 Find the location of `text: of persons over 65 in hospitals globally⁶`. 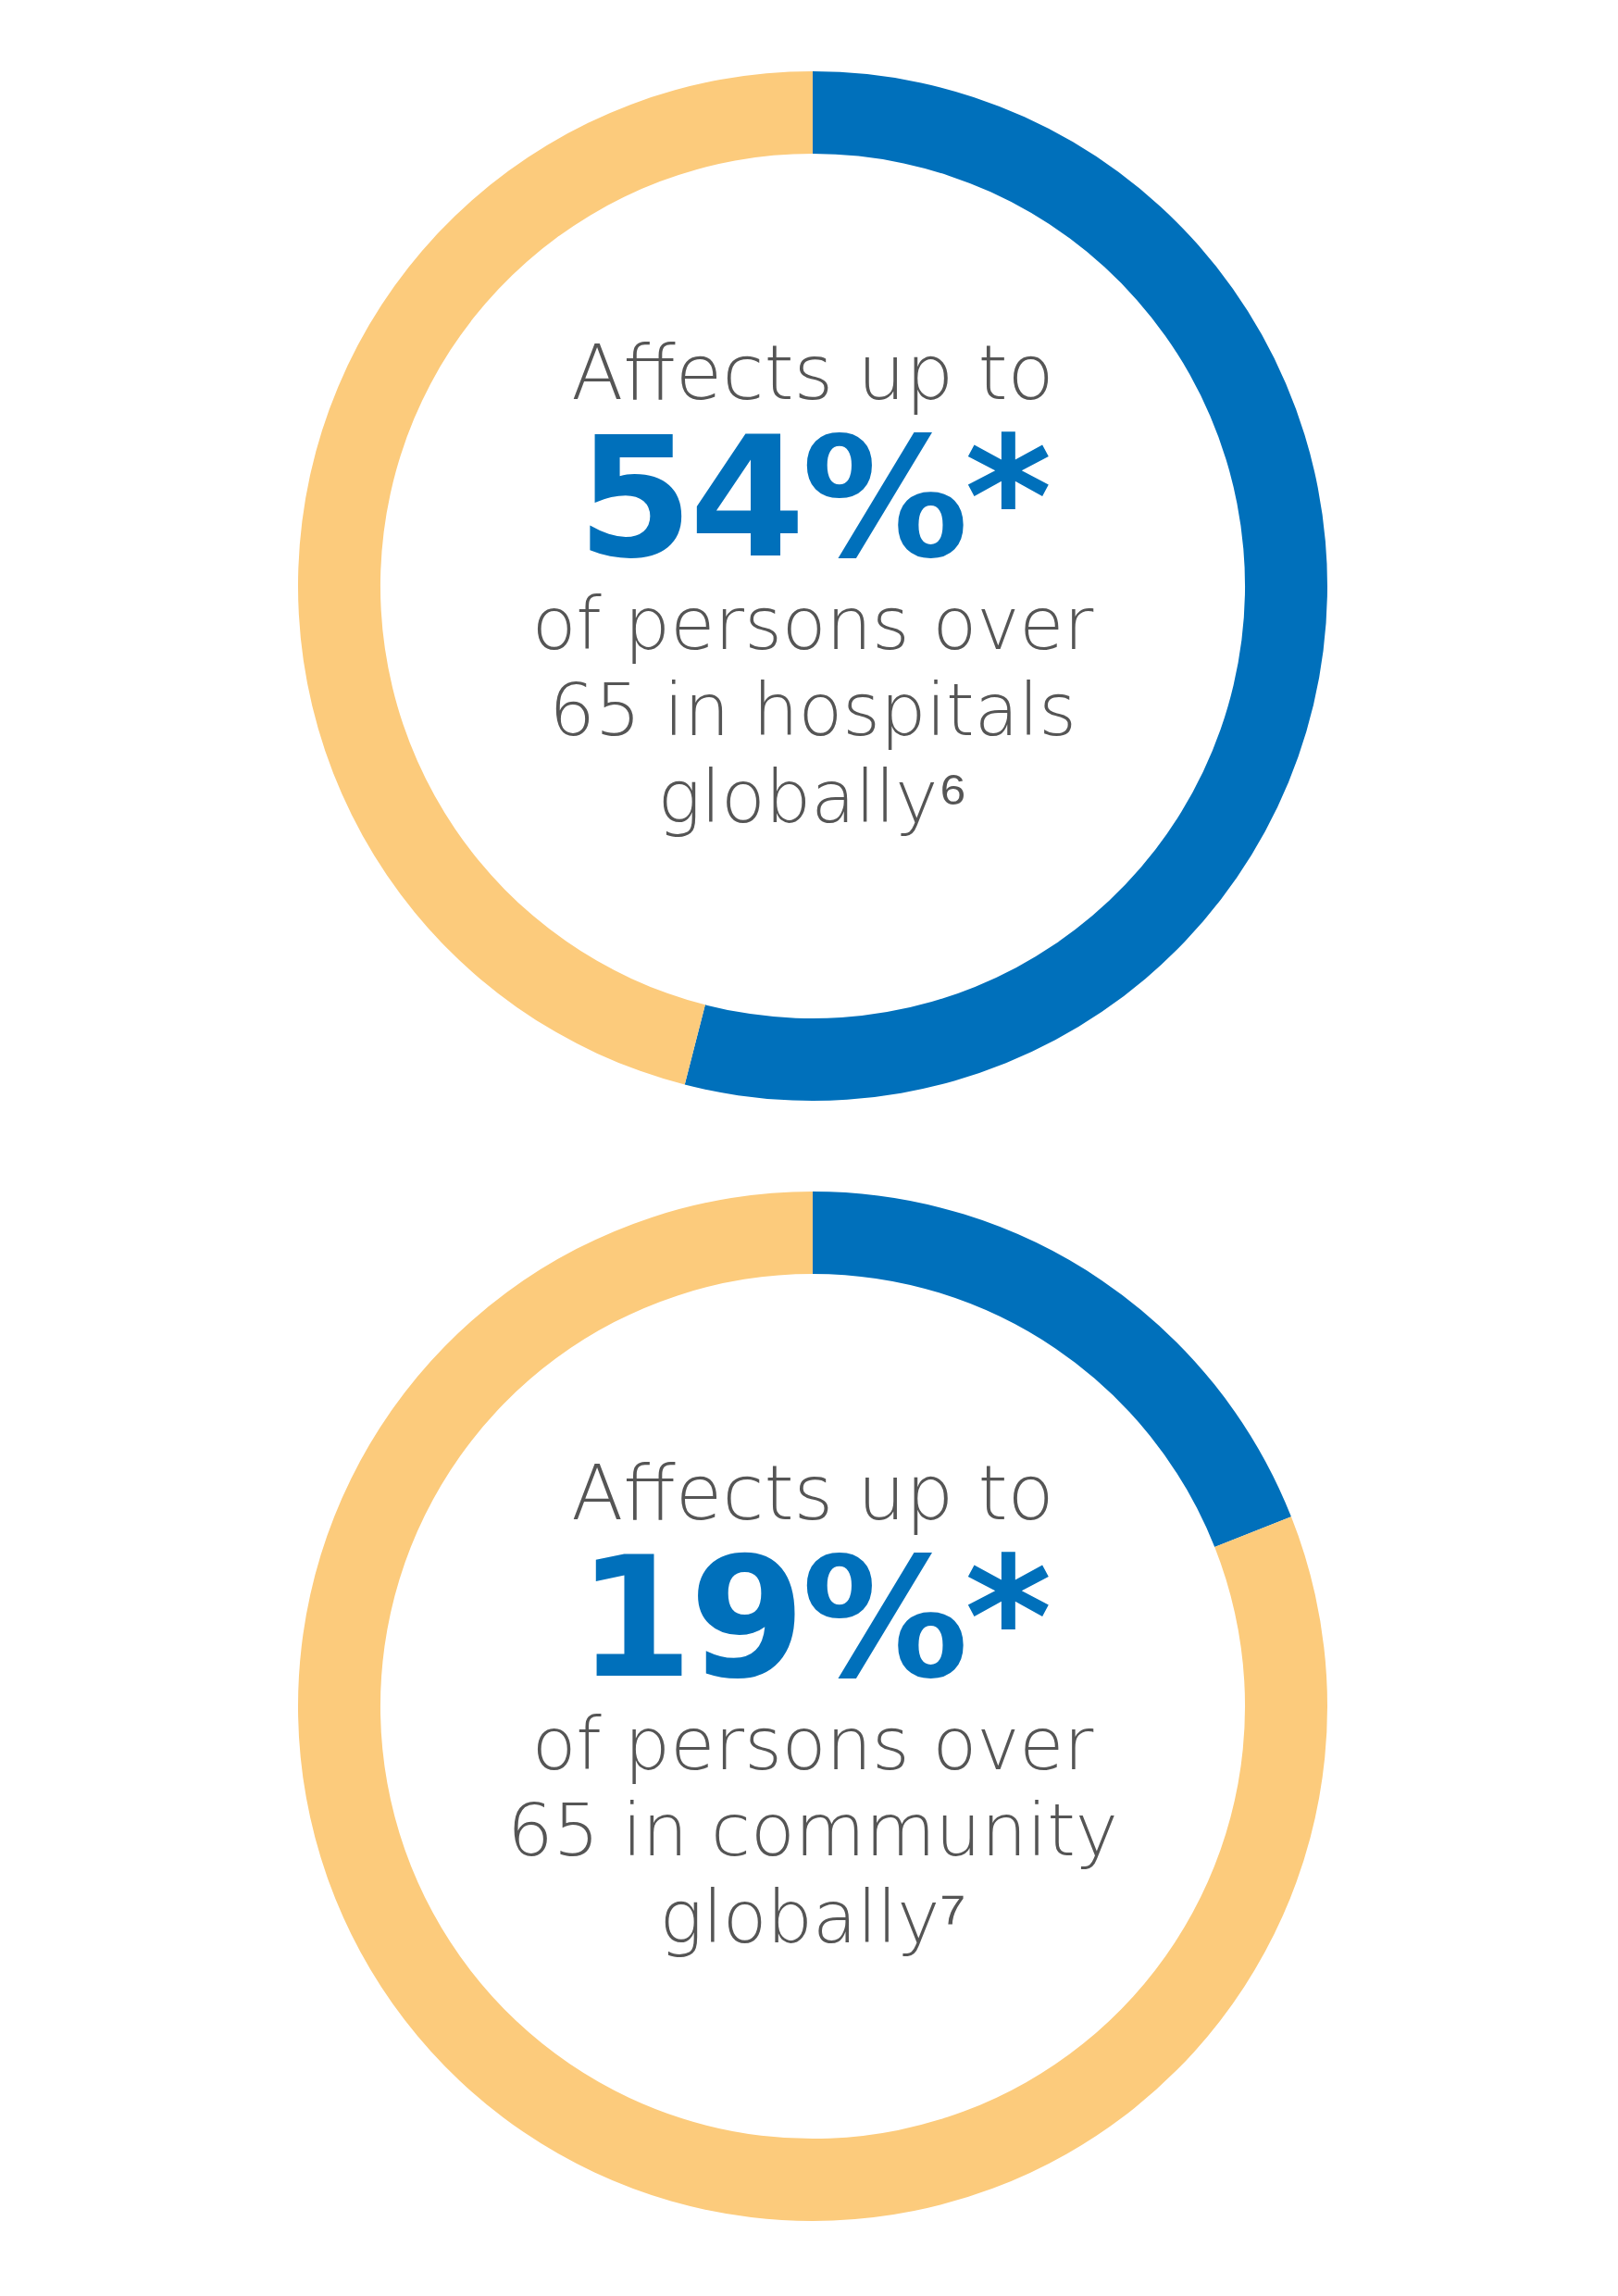

text: of persons over 65 in hospitals globally⁶ is located at coordinates (812, 710).